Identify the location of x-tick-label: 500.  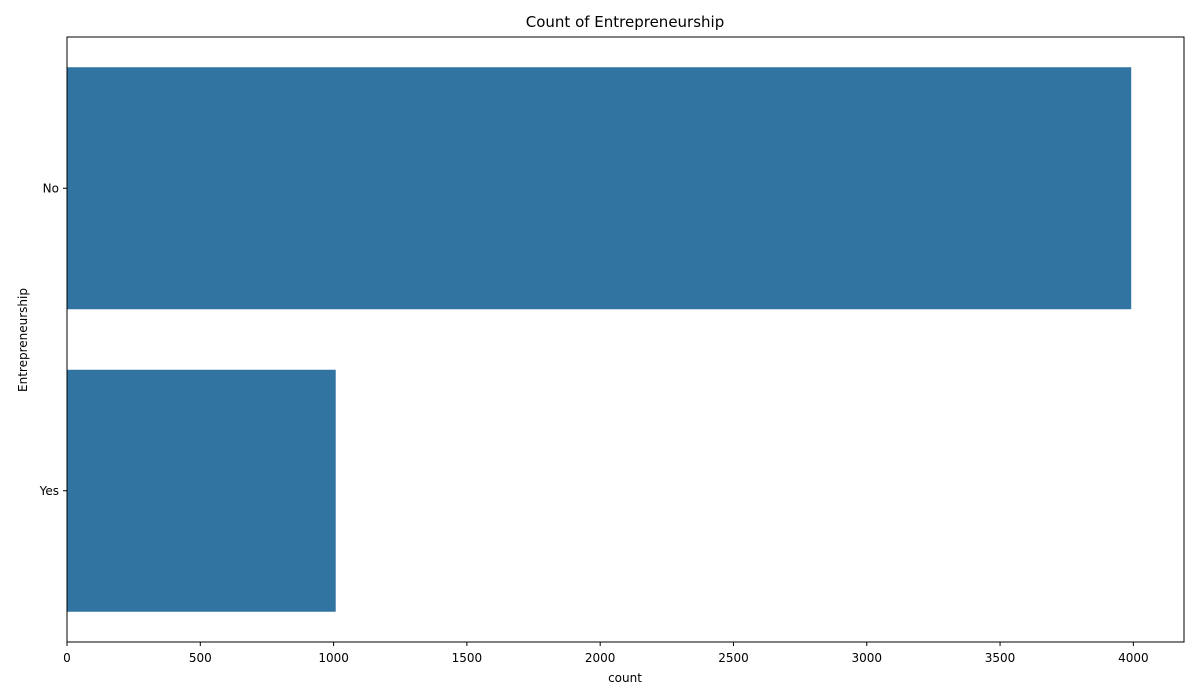
(200, 658).